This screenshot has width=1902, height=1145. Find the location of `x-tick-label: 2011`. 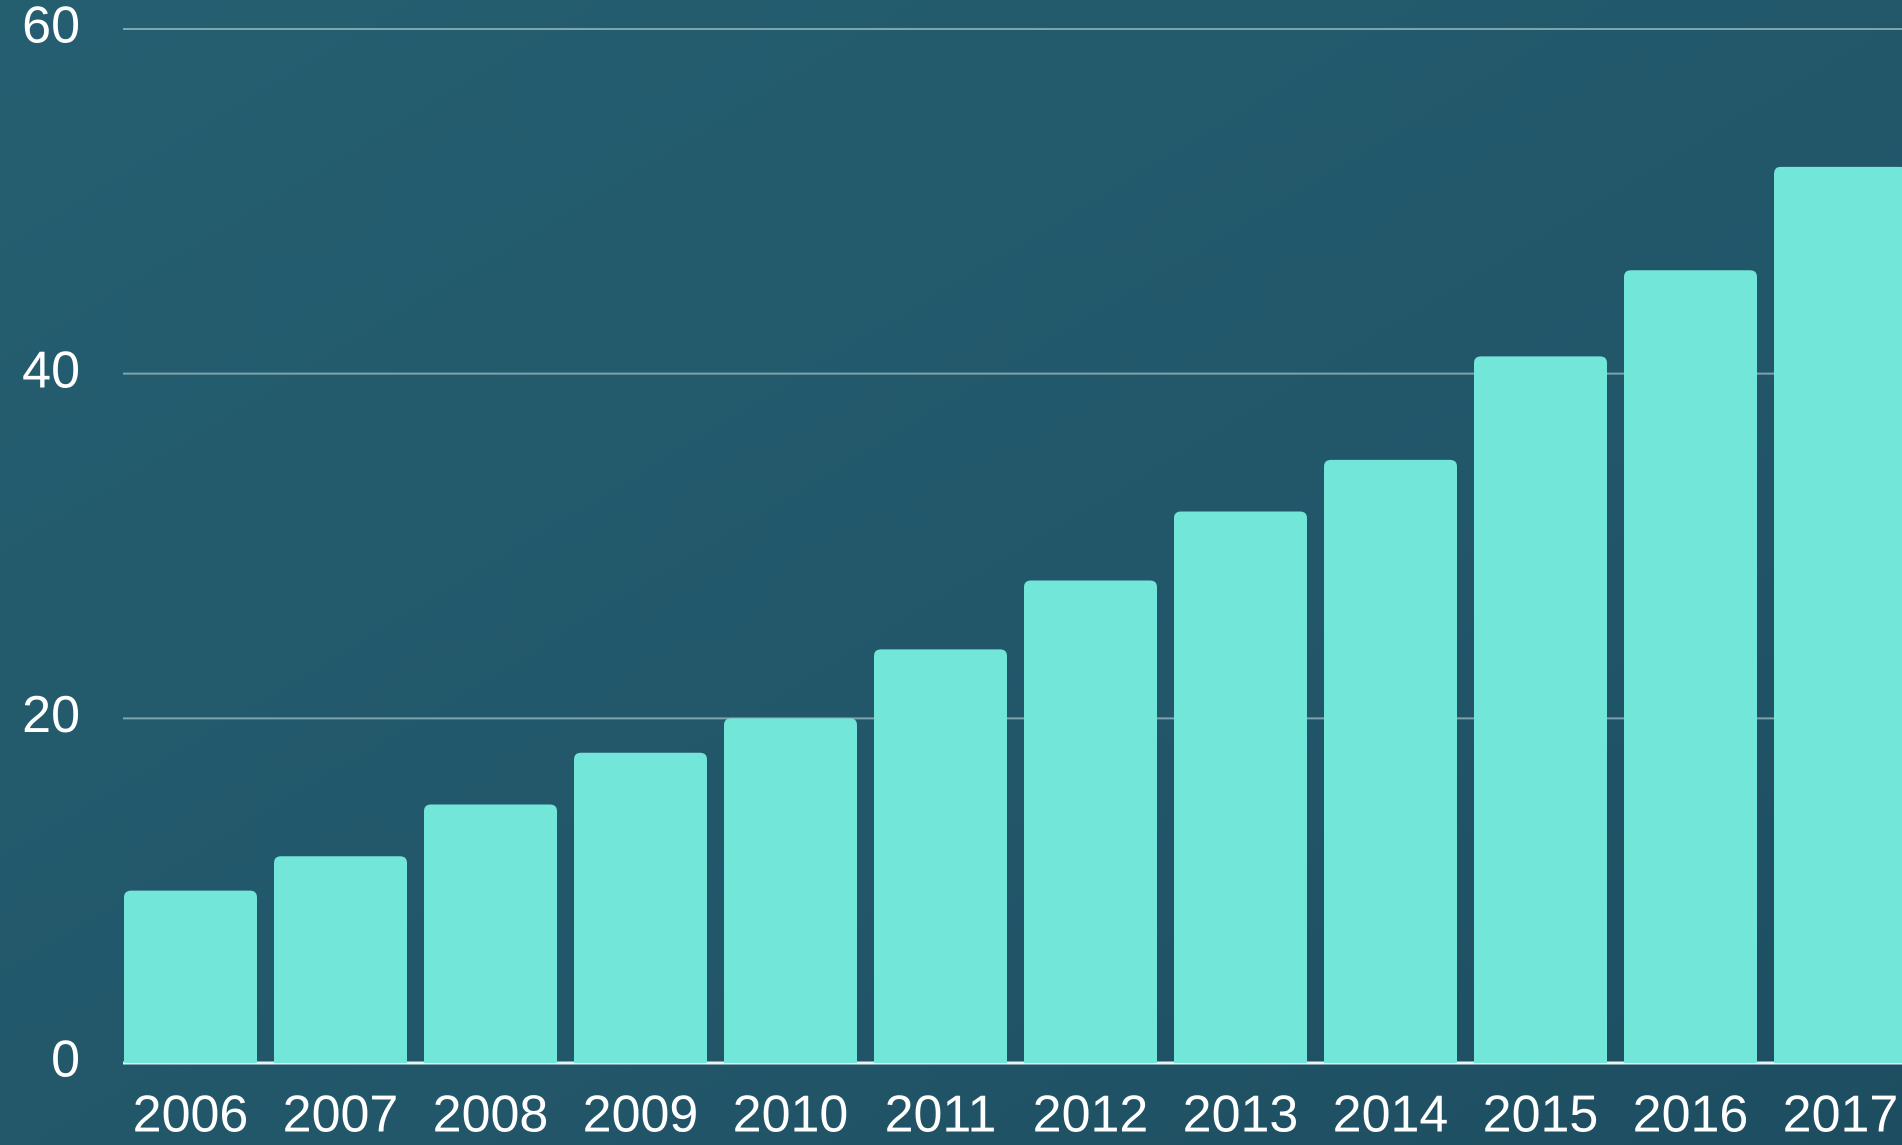

x-tick-label: 2011 is located at coordinates (941, 1115).